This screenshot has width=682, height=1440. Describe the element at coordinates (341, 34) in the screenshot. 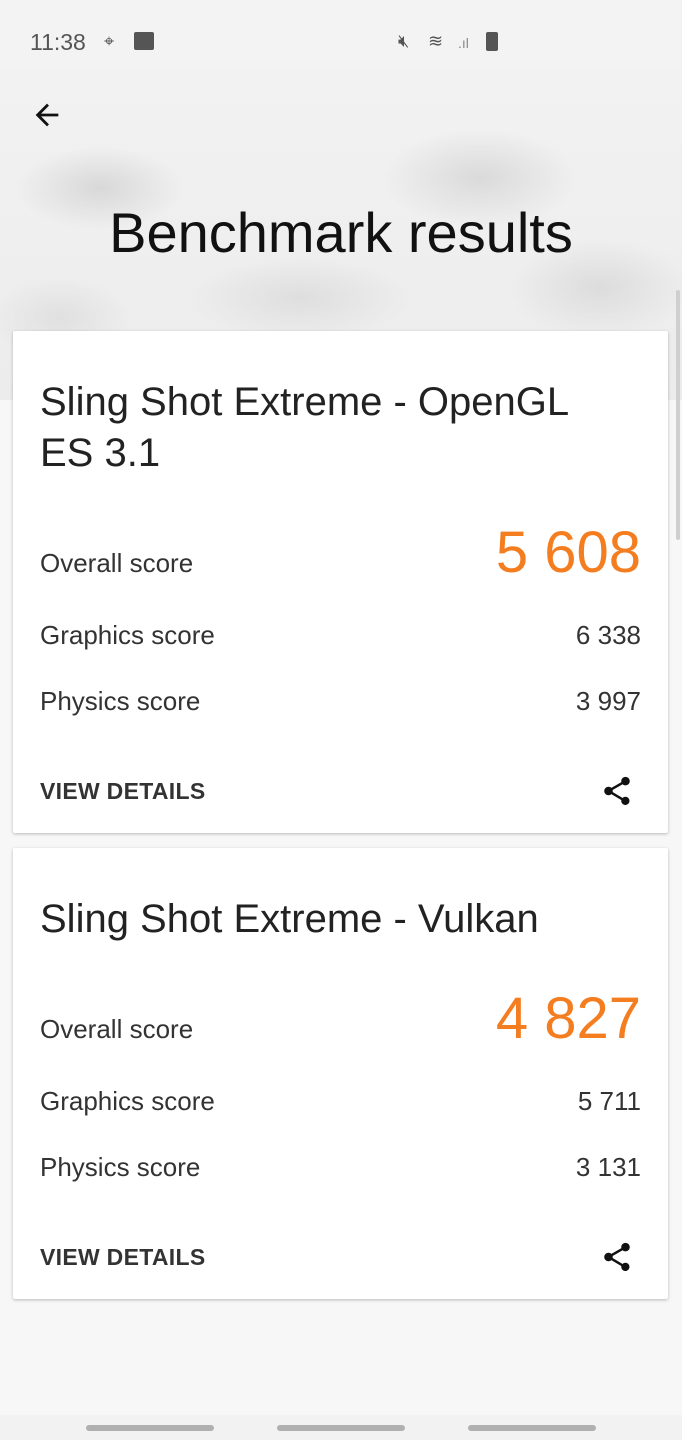

I see `status-bar: 11:38 ⌖ 🔇︎ ≋ .ıl` at that location.